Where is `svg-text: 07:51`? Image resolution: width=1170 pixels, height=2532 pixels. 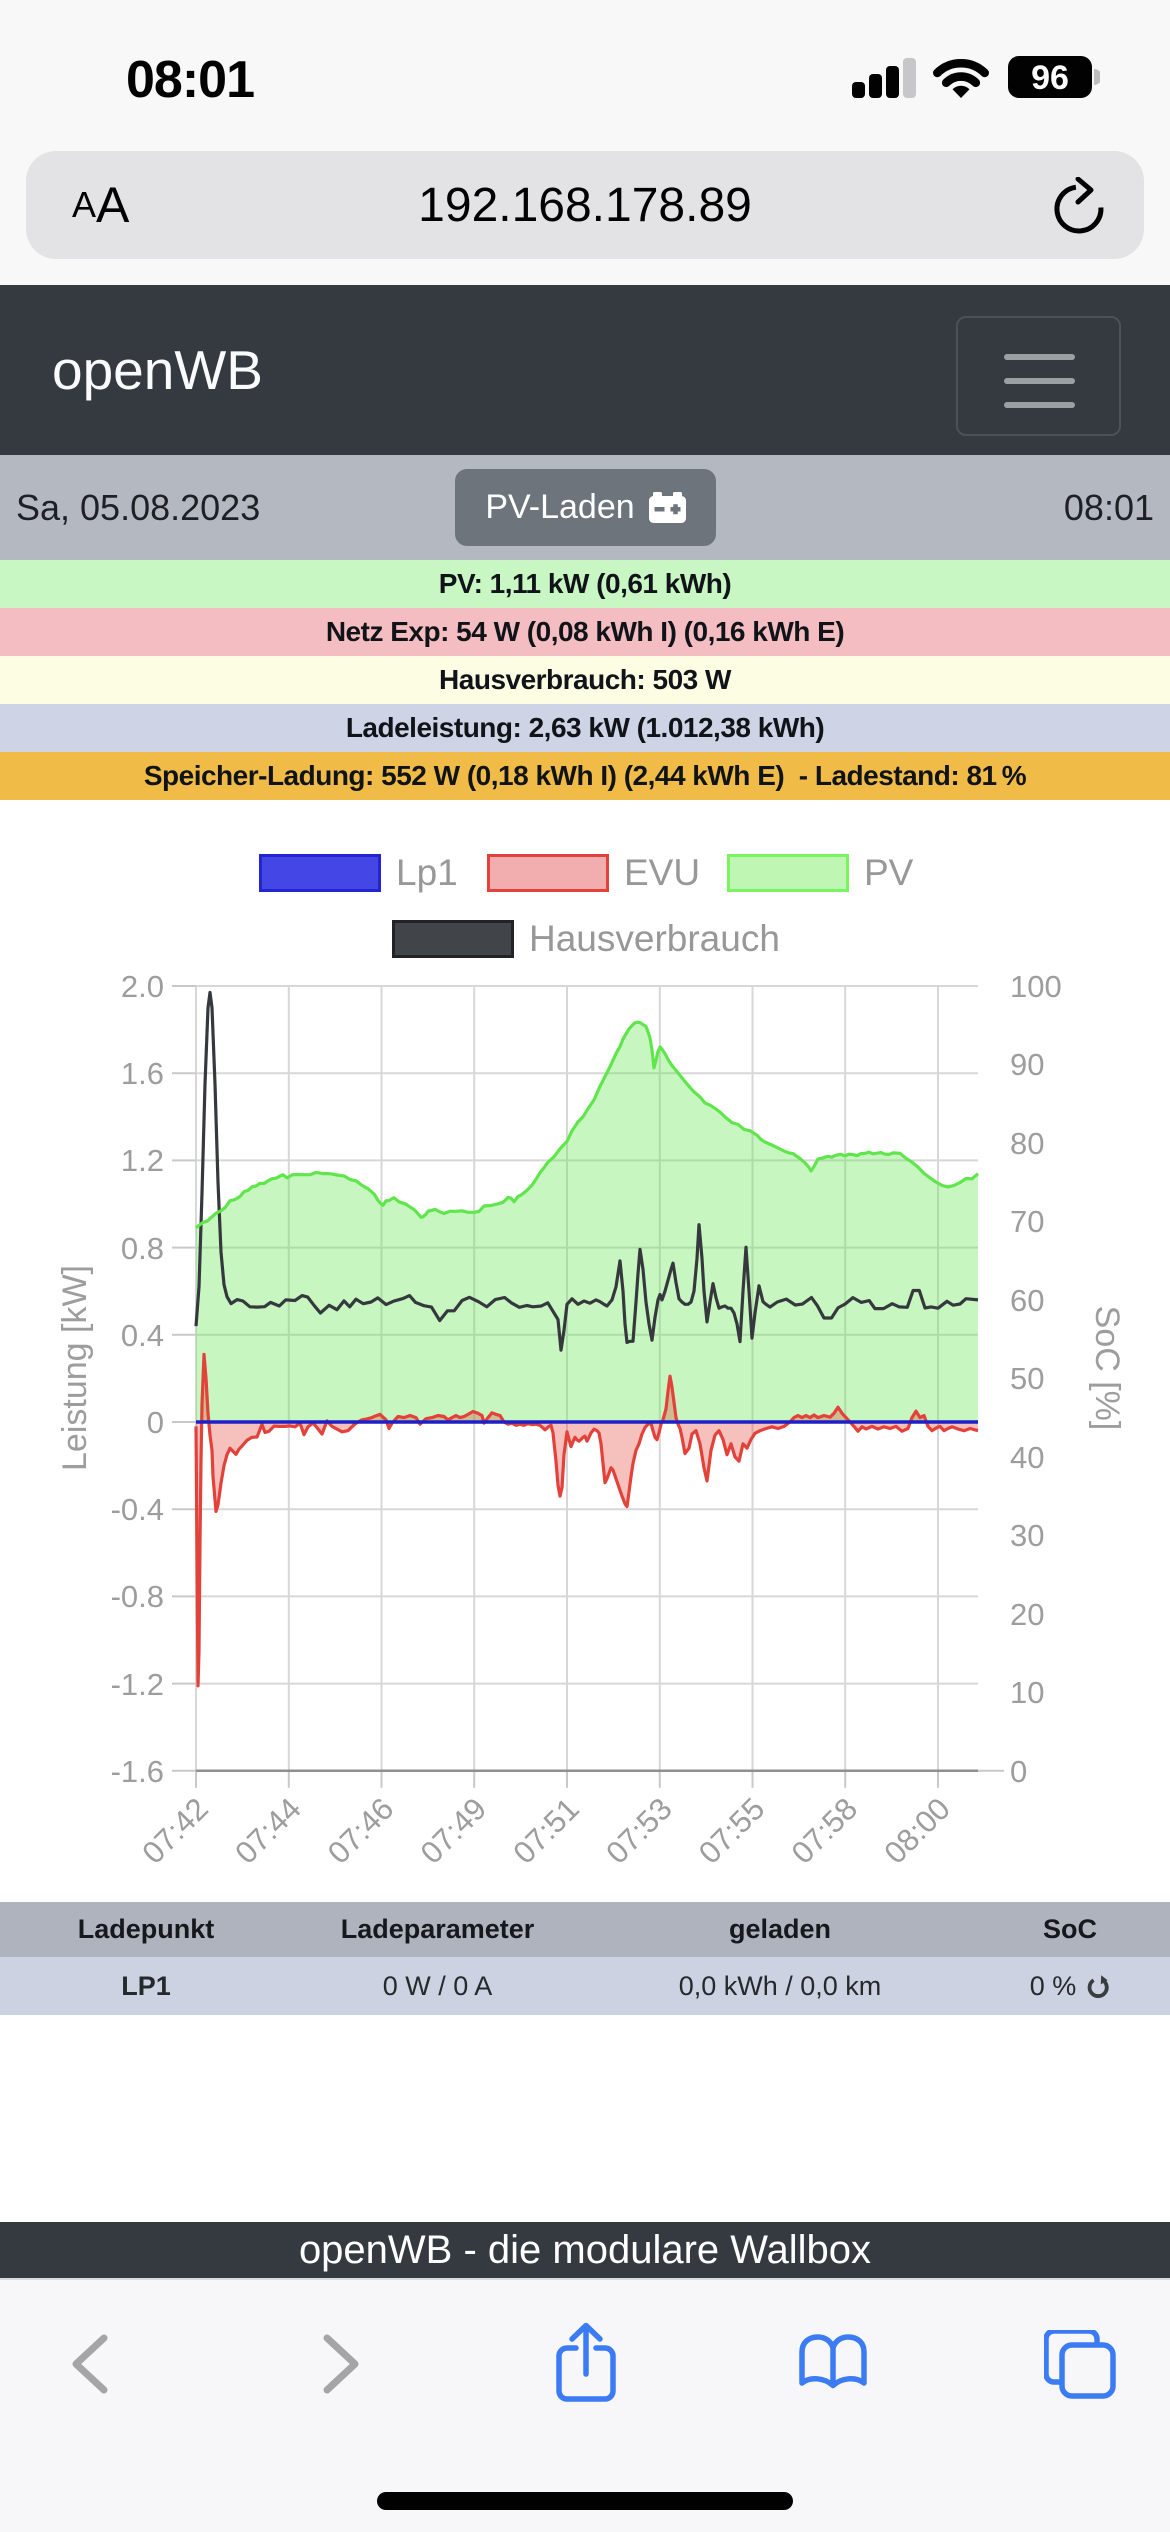 svg-text: 07:51 is located at coordinates (546, 1830).